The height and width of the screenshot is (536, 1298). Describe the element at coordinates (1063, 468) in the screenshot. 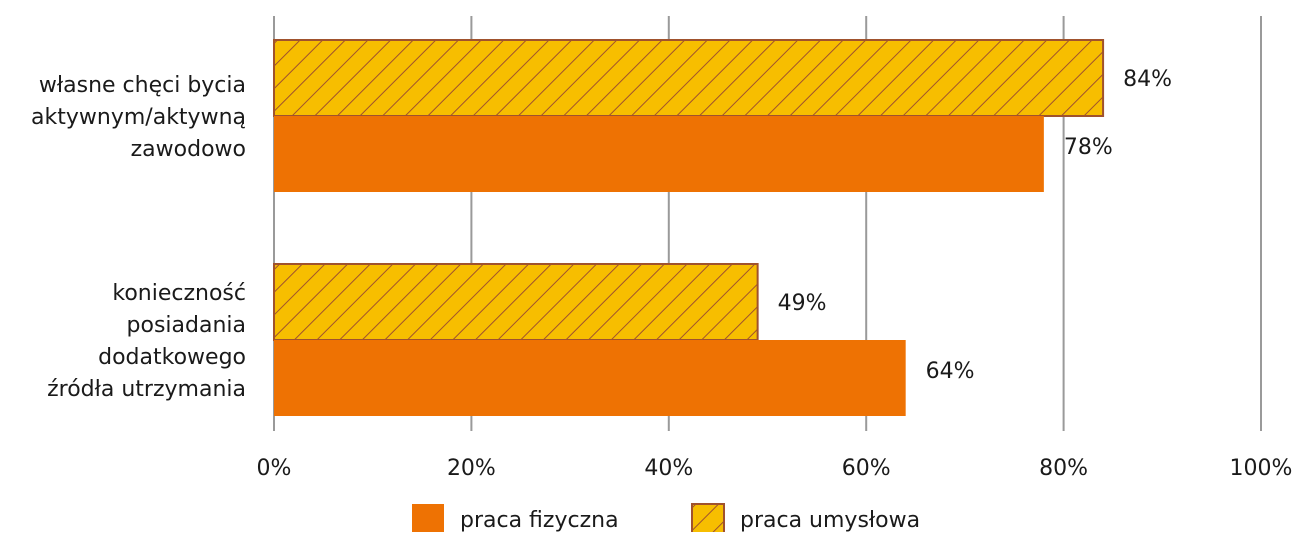

I see `x-tick-label: 80%` at that location.